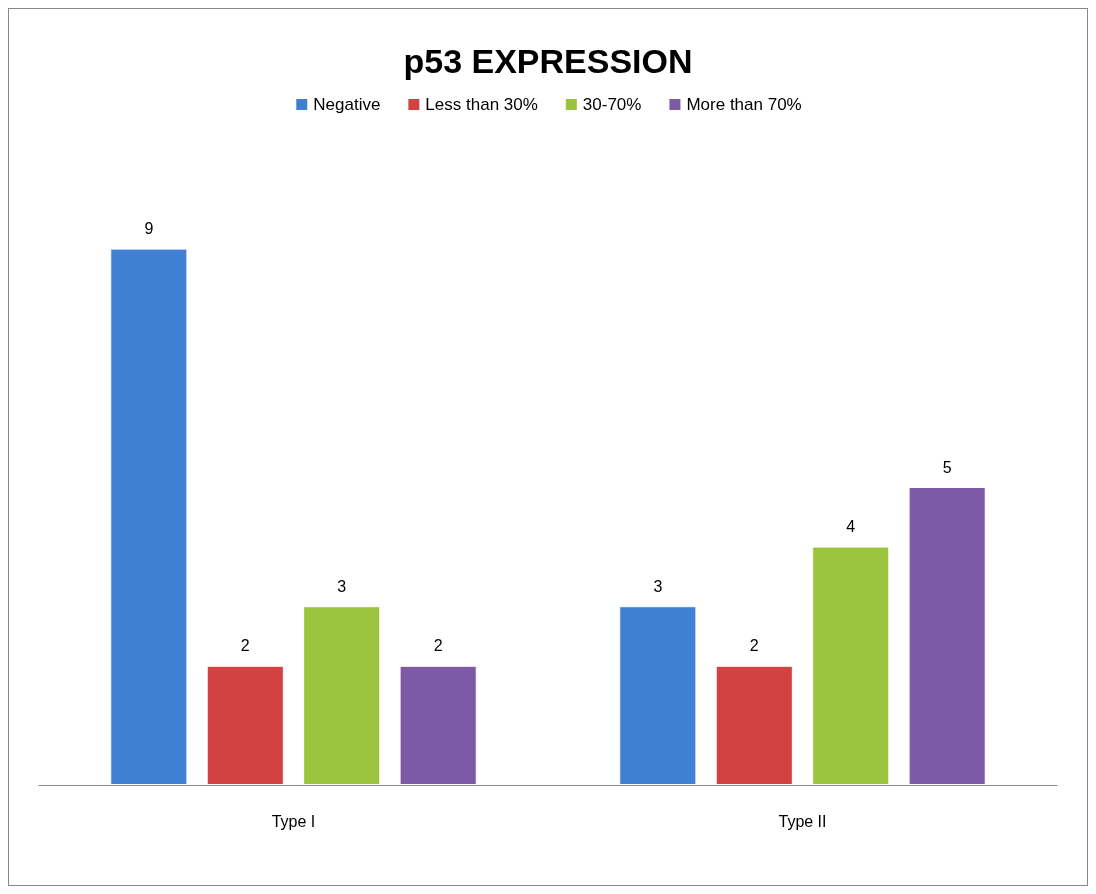  I want to click on x-tick-label: Type I, so click(293, 821).